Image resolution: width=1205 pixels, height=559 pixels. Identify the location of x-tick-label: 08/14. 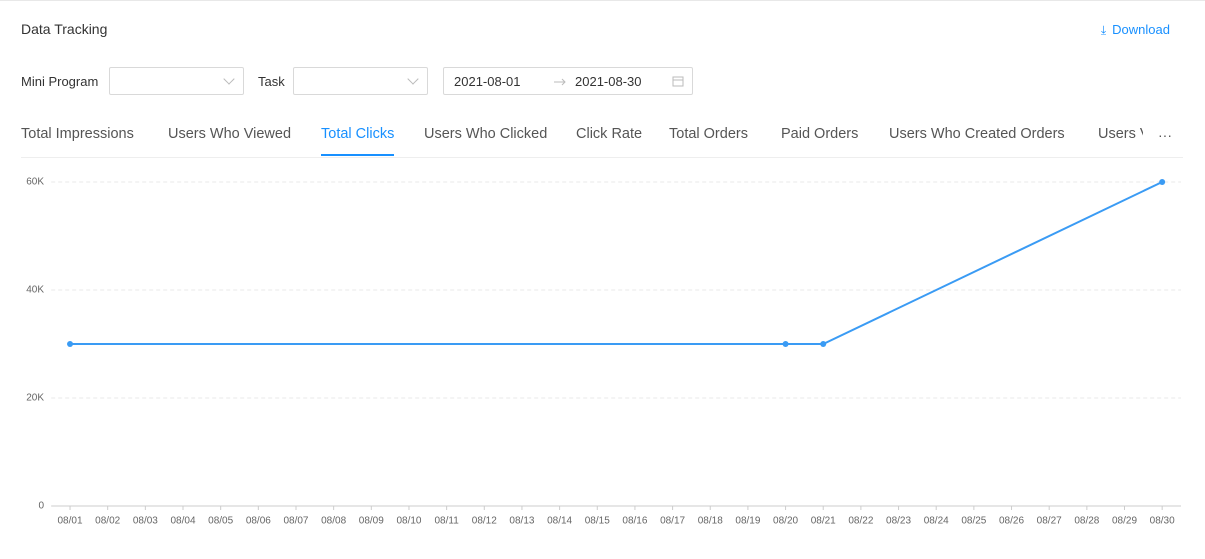
(559, 521).